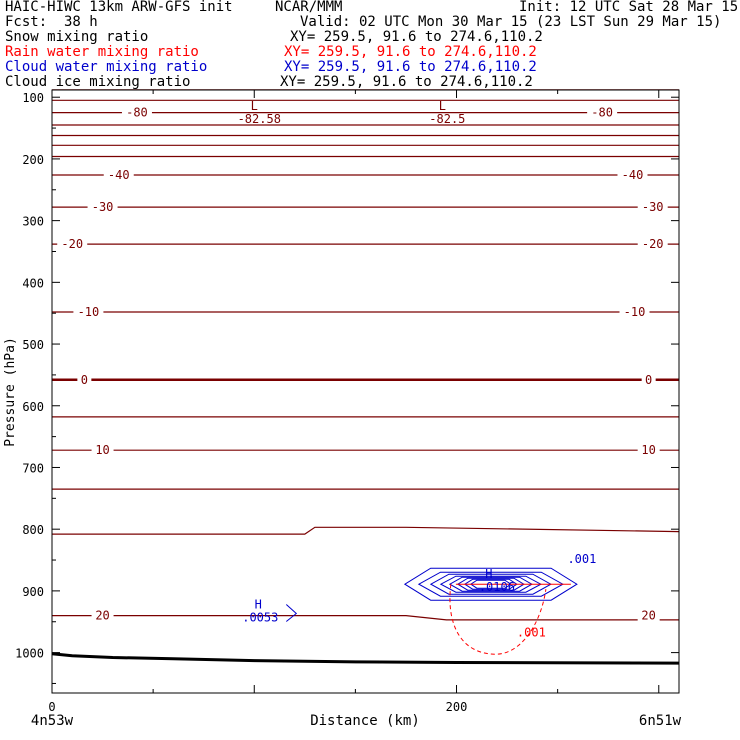 This screenshot has width=740, height=740. I want to click on x-axis-title: Distance (km), so click(365, 721).